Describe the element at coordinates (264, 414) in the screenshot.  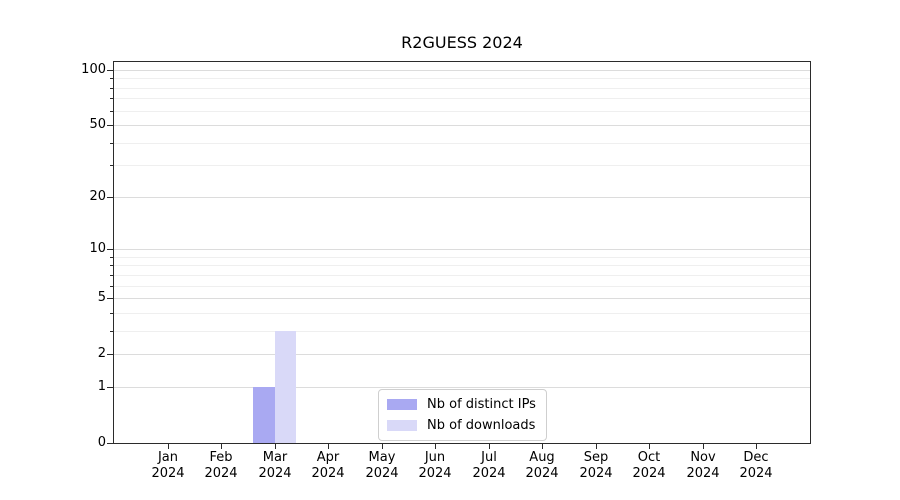
I see `bar-distinct-ips-mar-2024` at that location.